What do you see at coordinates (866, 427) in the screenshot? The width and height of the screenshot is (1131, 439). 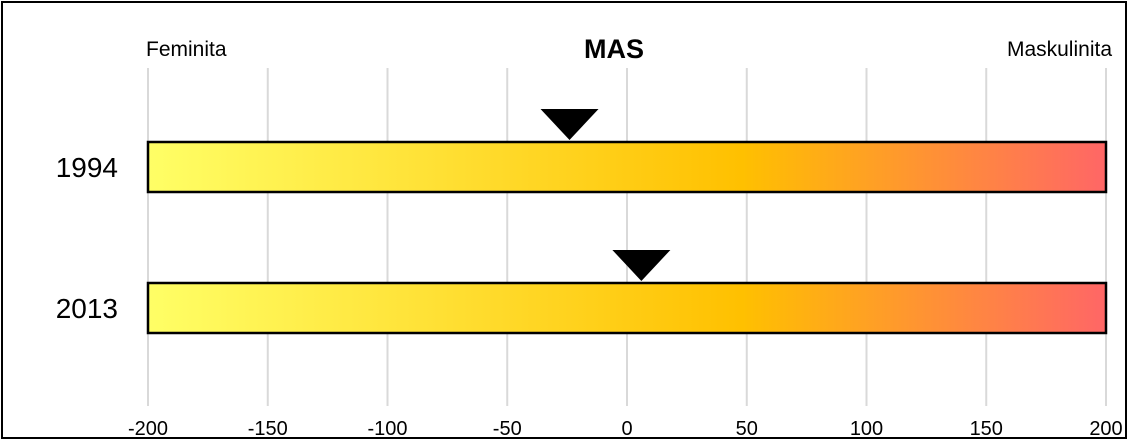 I see `x-tick-label: 100` at bounding box center [866, 427].